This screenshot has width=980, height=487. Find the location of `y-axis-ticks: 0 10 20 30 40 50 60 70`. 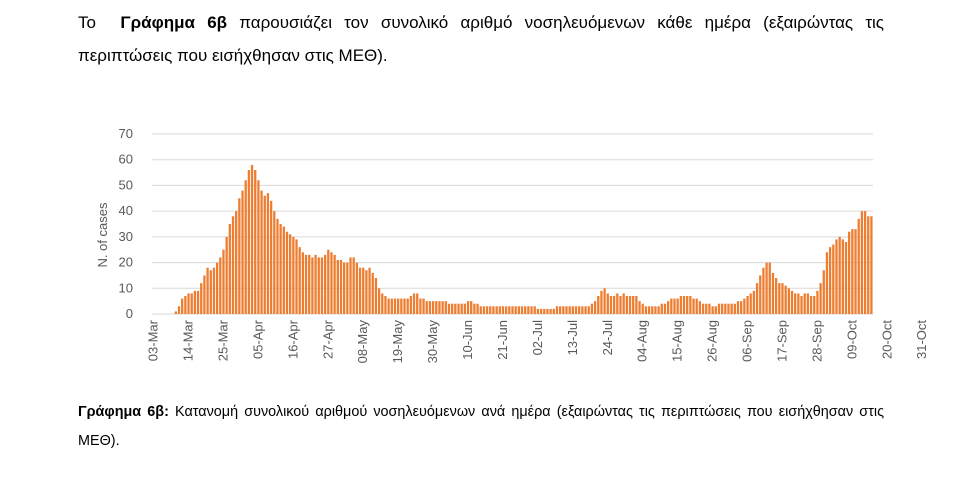

y-axis-ticks: 0 10 20 30 40 50 60 70 is located at coordinates (126, 223).